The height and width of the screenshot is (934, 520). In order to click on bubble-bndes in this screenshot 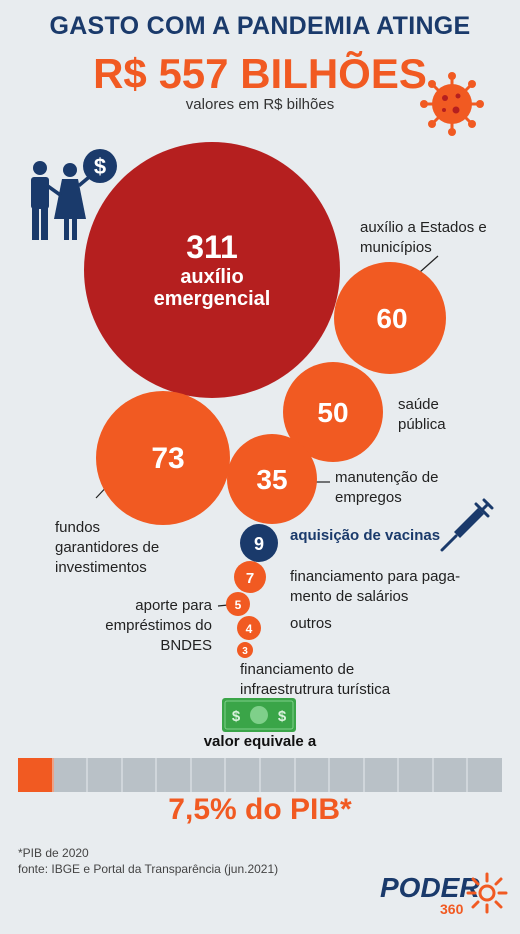, I will do `click(238, 604)`.